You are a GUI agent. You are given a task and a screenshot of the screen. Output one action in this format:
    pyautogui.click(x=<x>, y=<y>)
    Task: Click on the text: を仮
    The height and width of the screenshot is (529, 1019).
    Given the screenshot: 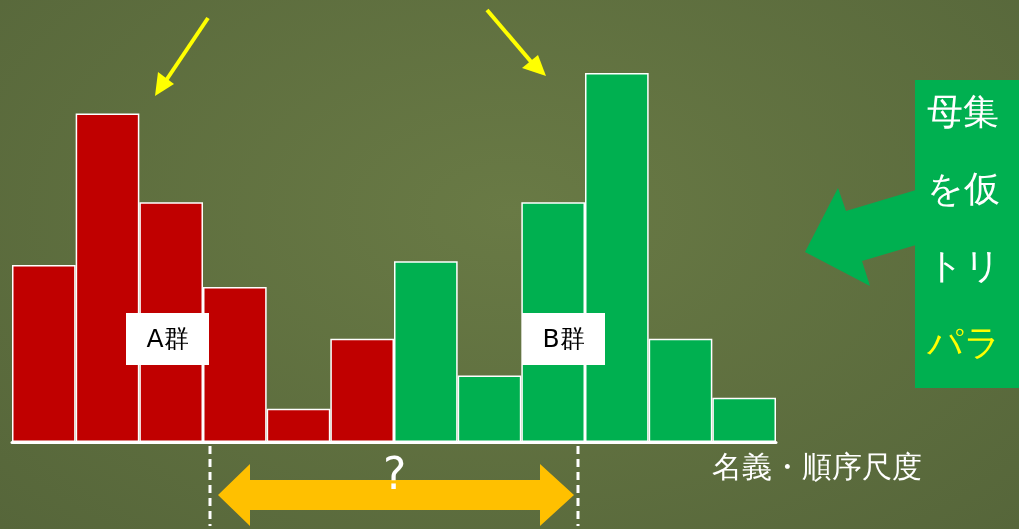 What is the action you would take?
    pyautogui.click(x=963, y=189)
    